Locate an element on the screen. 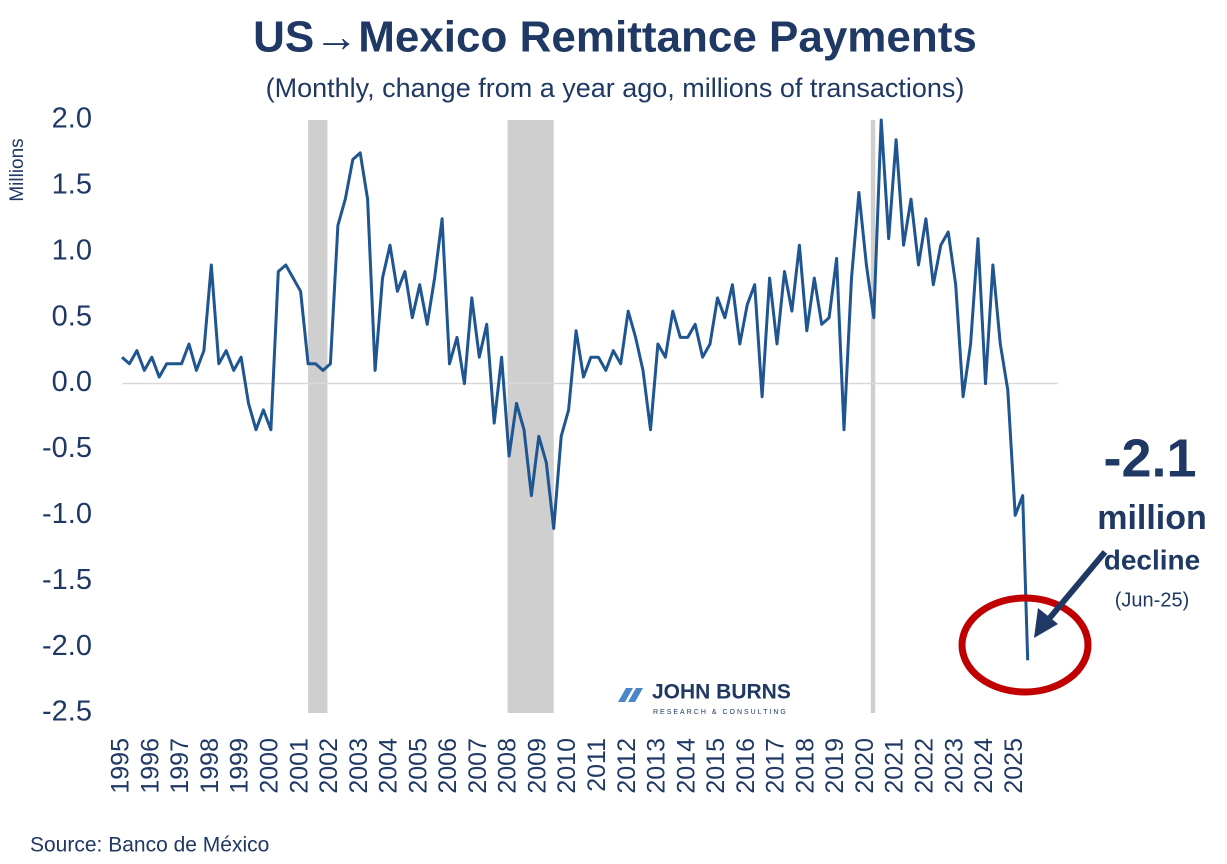  x-tick-label: 2010 is located at coordinates (567, 766).